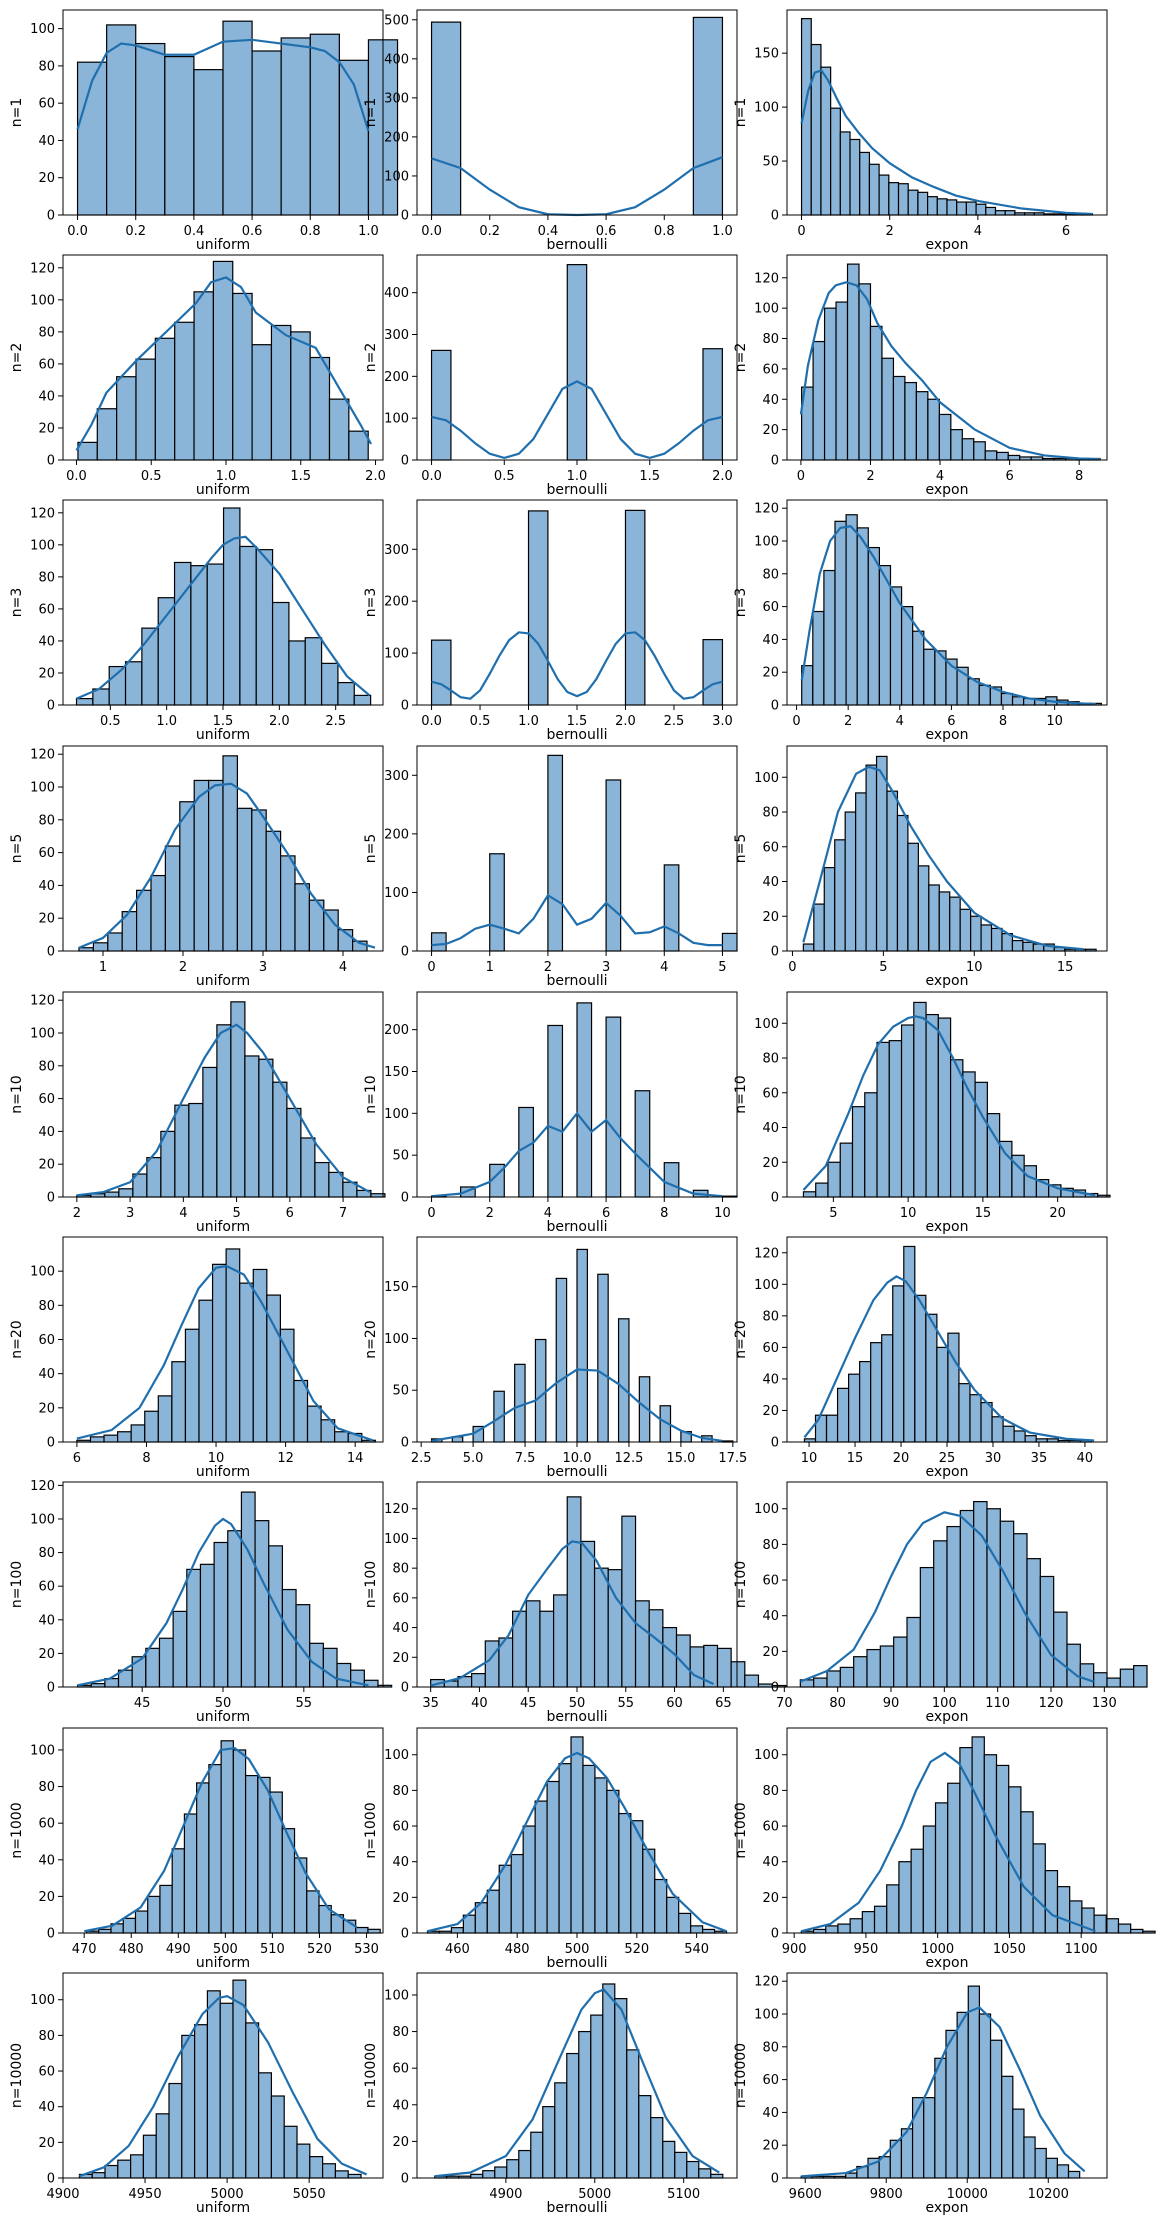 This screenshot has width=1169, height=2219. What do you see at coordinates (17, 849) in the screenshot?
I see `y-axis-label: n=5` at bounding box center [17, 849].